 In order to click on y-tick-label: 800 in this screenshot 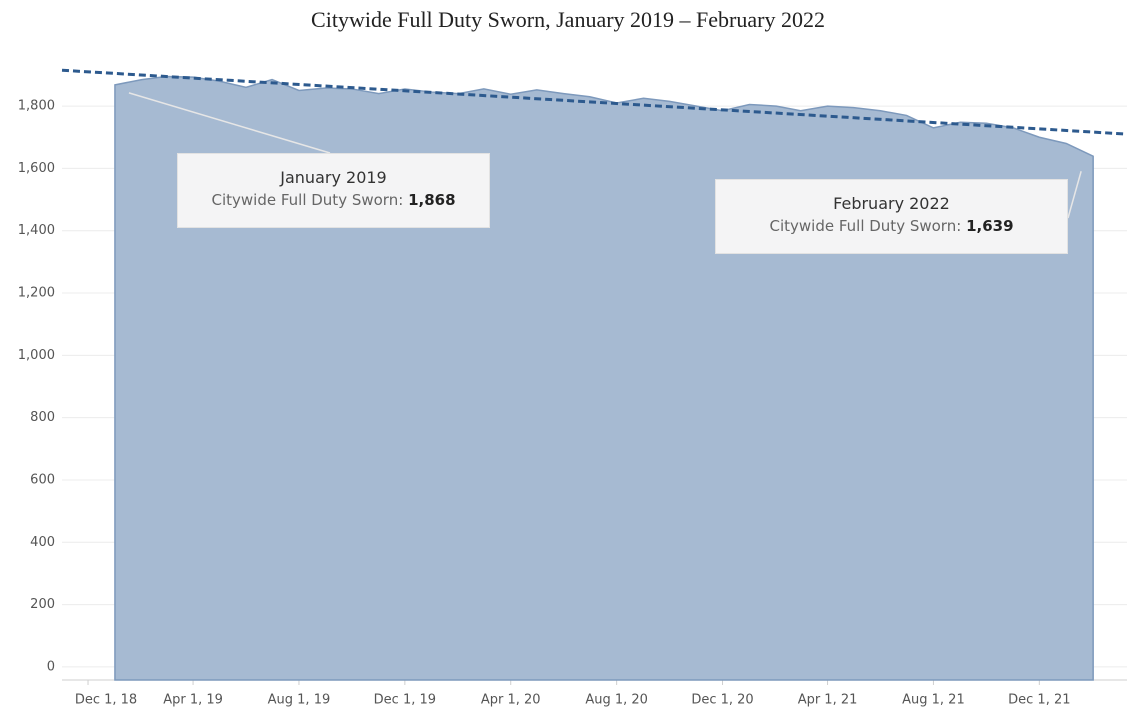, I will do `click(42, 417)`.